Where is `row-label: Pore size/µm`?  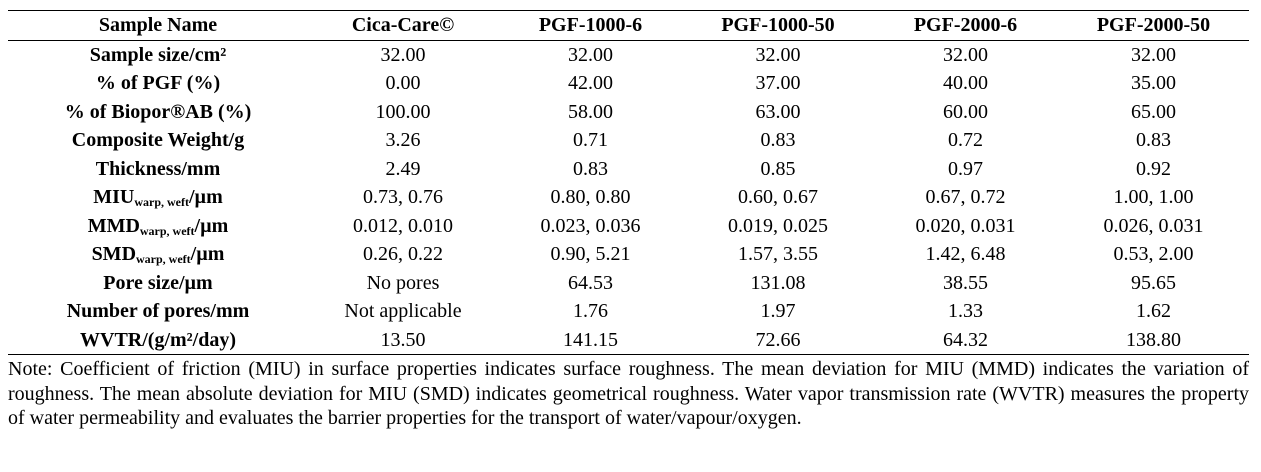 row-label: Pore size/µm is located at coordinates (158, 283).